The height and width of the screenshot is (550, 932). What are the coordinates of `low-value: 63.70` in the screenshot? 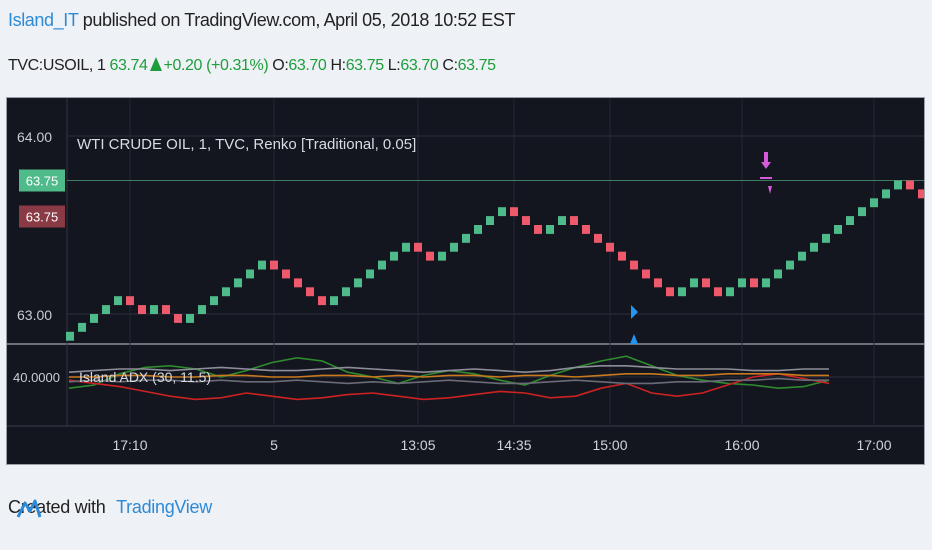 It's located at (419, 65).